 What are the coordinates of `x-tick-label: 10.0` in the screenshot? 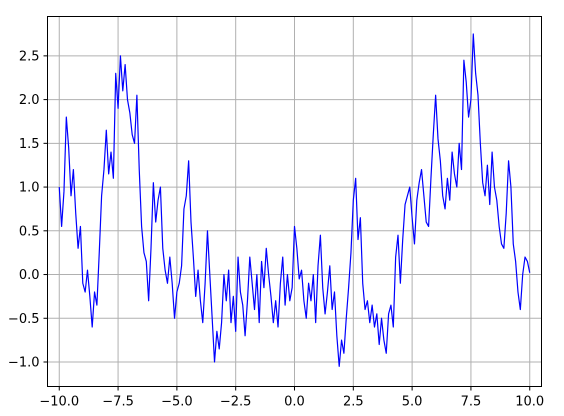 It's located at (529, 402).